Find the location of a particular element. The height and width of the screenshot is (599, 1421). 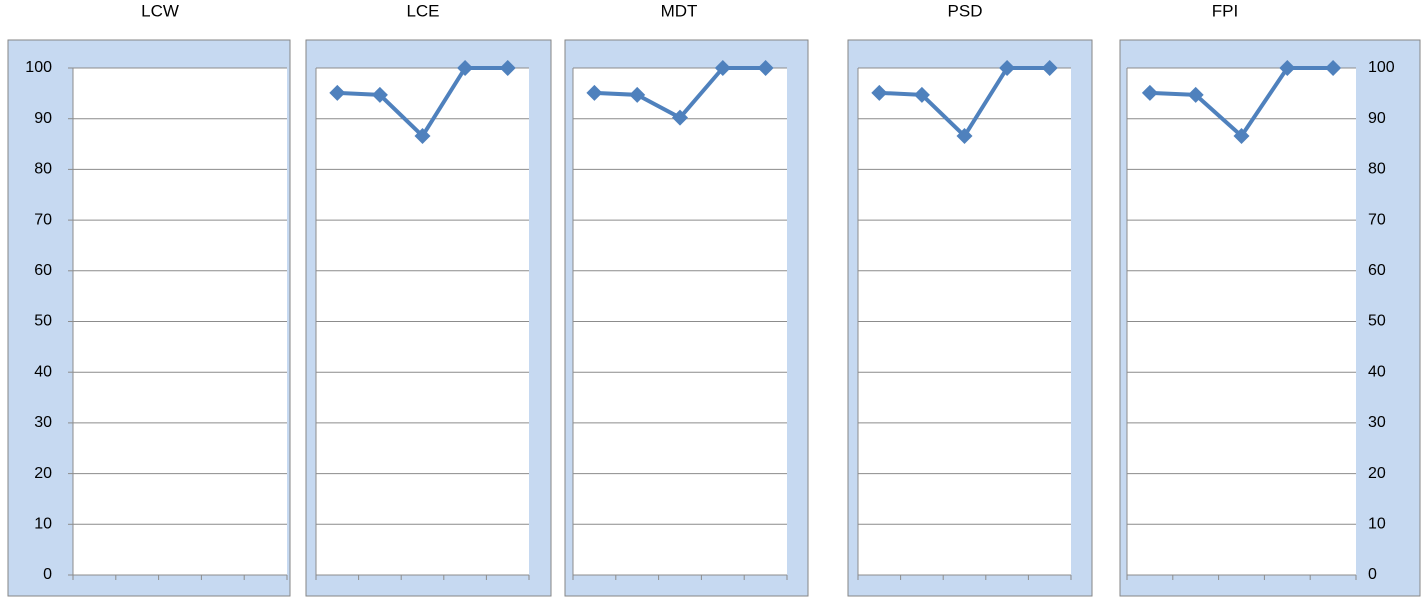

chart-title: LCW is located at coordinates (160, 10).